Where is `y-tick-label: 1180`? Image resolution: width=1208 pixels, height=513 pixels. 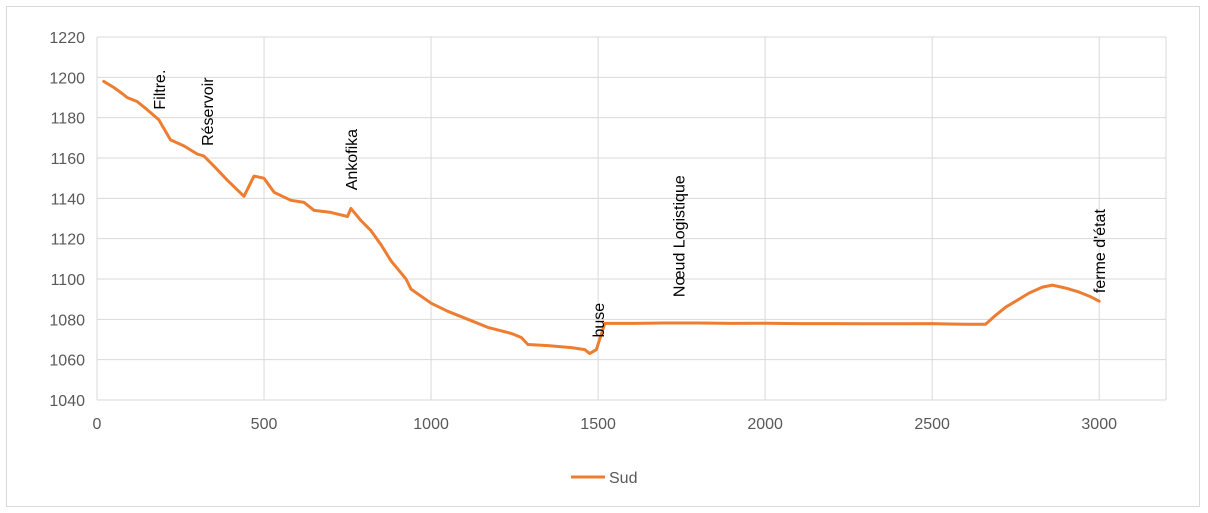 y-tick-label: 1180 is located at coordinates (68, 119).